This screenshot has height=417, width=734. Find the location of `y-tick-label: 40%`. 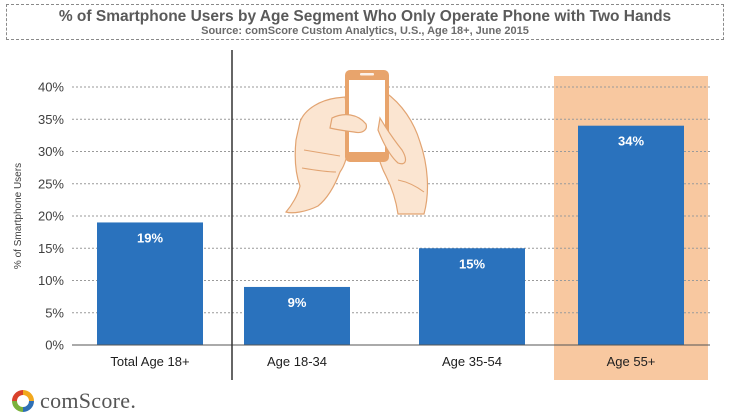

y-tick-label: 40% is located at coordinates (51, 87).